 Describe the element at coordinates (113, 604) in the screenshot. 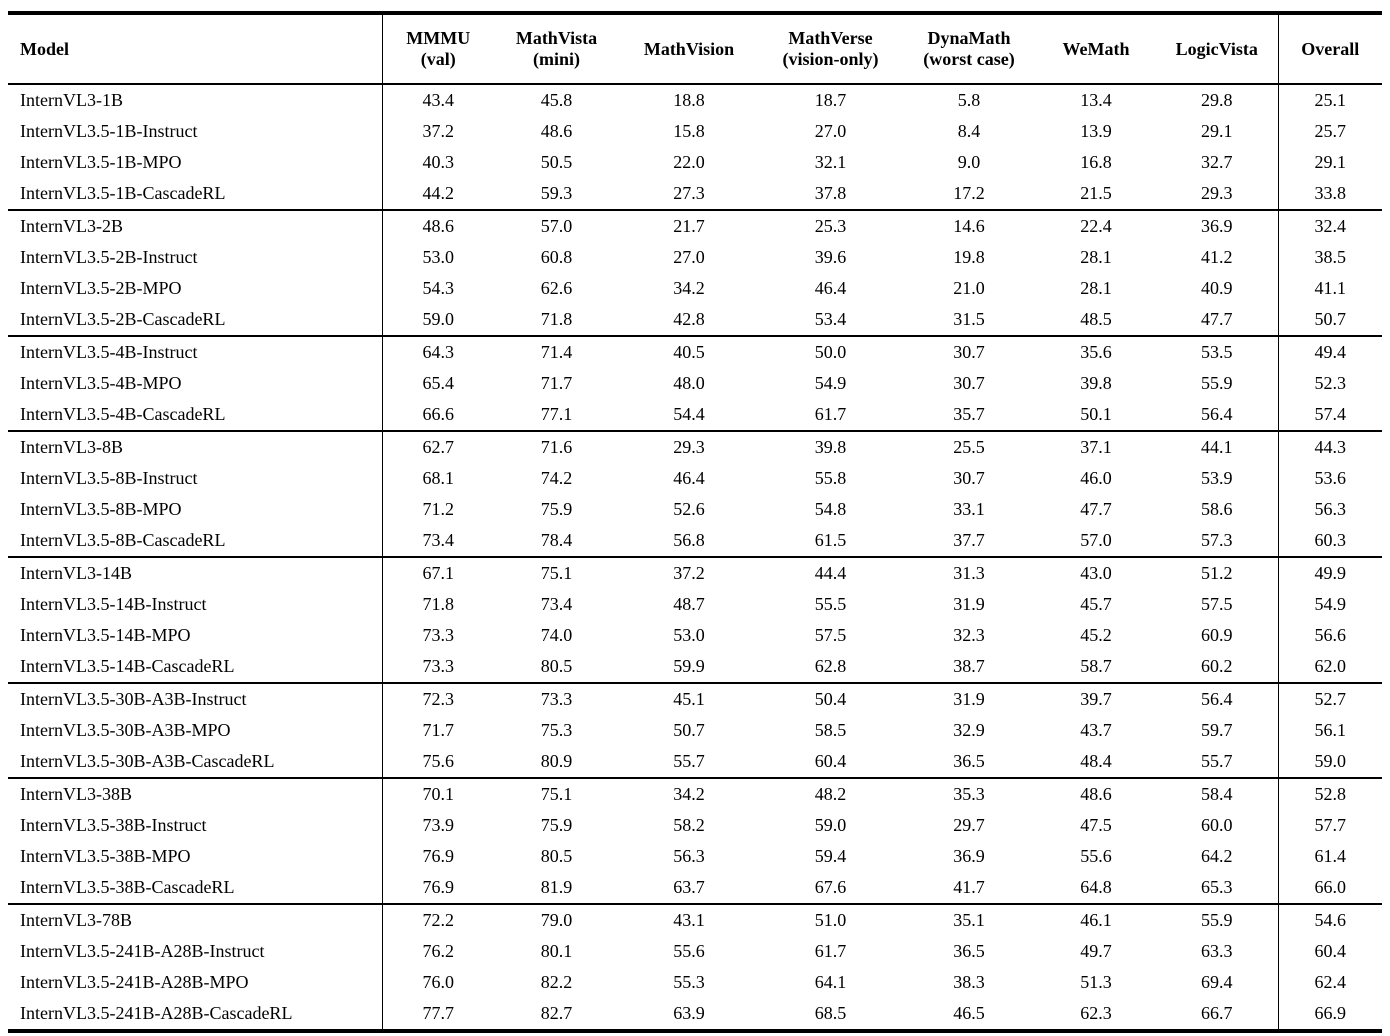

I see `model-cell: InternVL3.5-14B-Instruct` at that location.